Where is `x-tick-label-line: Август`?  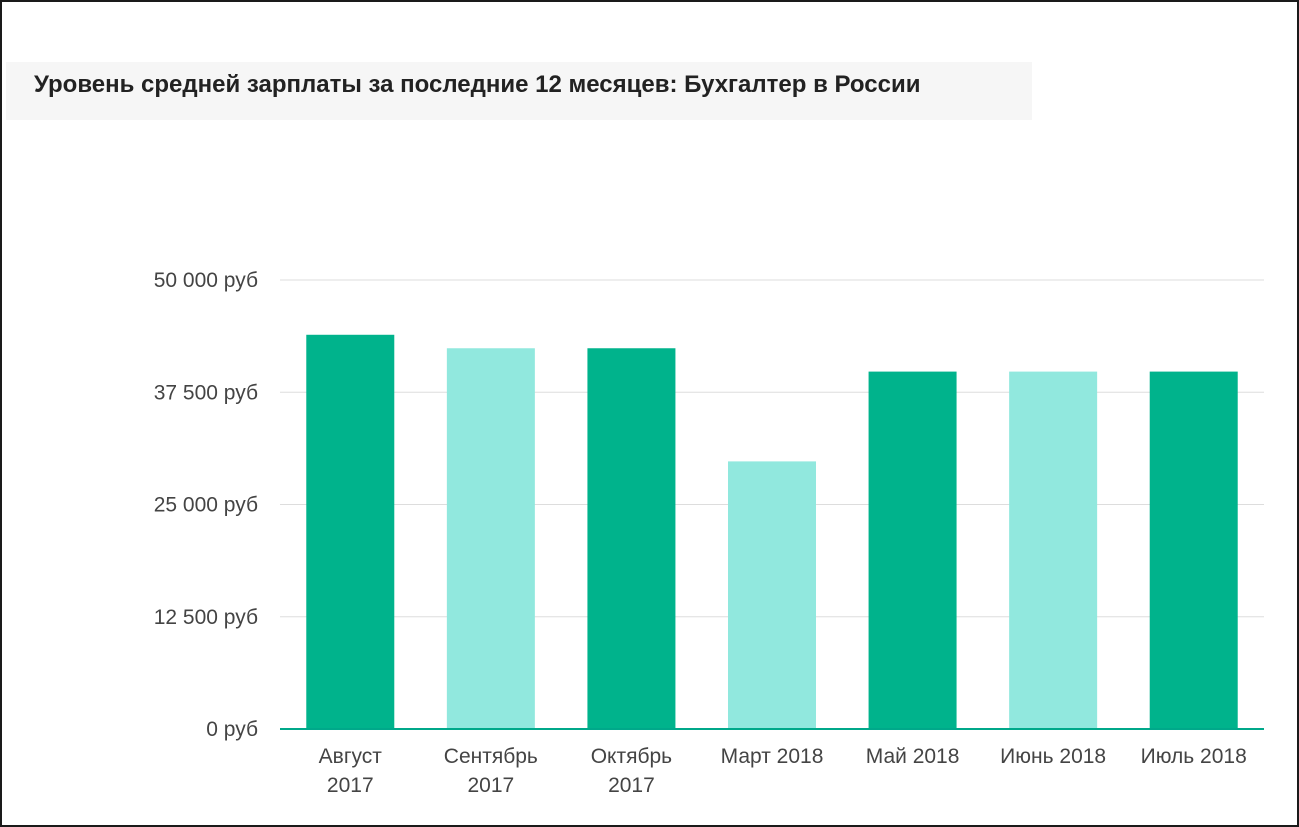
x-tick-label-line: Август is located at coordinates (351, 756).